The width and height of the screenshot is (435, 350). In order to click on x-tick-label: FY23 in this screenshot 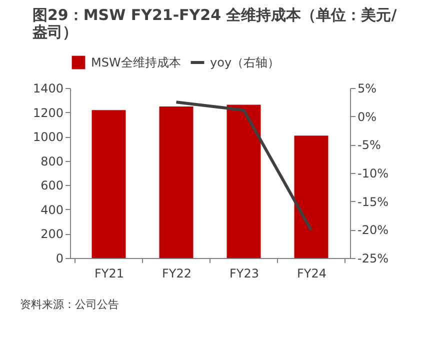, I will do `click(244, 273)`.